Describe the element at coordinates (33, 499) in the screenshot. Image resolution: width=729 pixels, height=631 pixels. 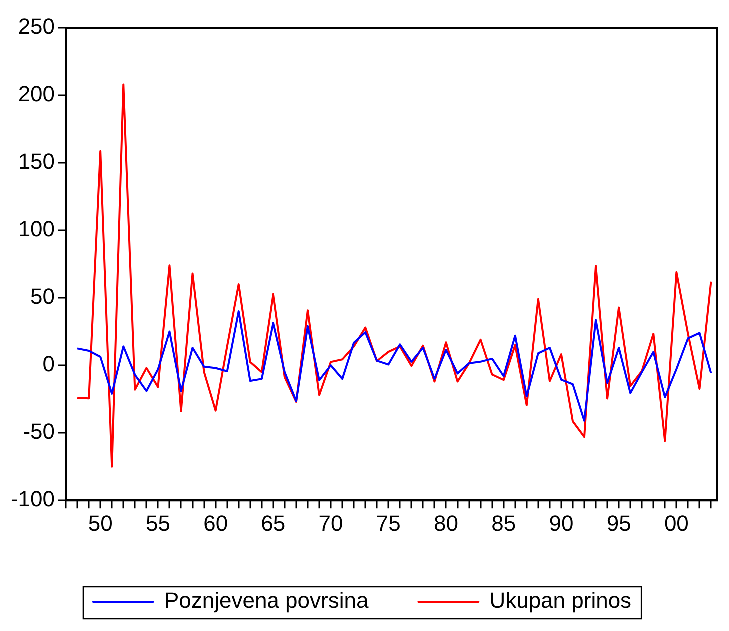
I see `y-tick-label: -100` at that location.